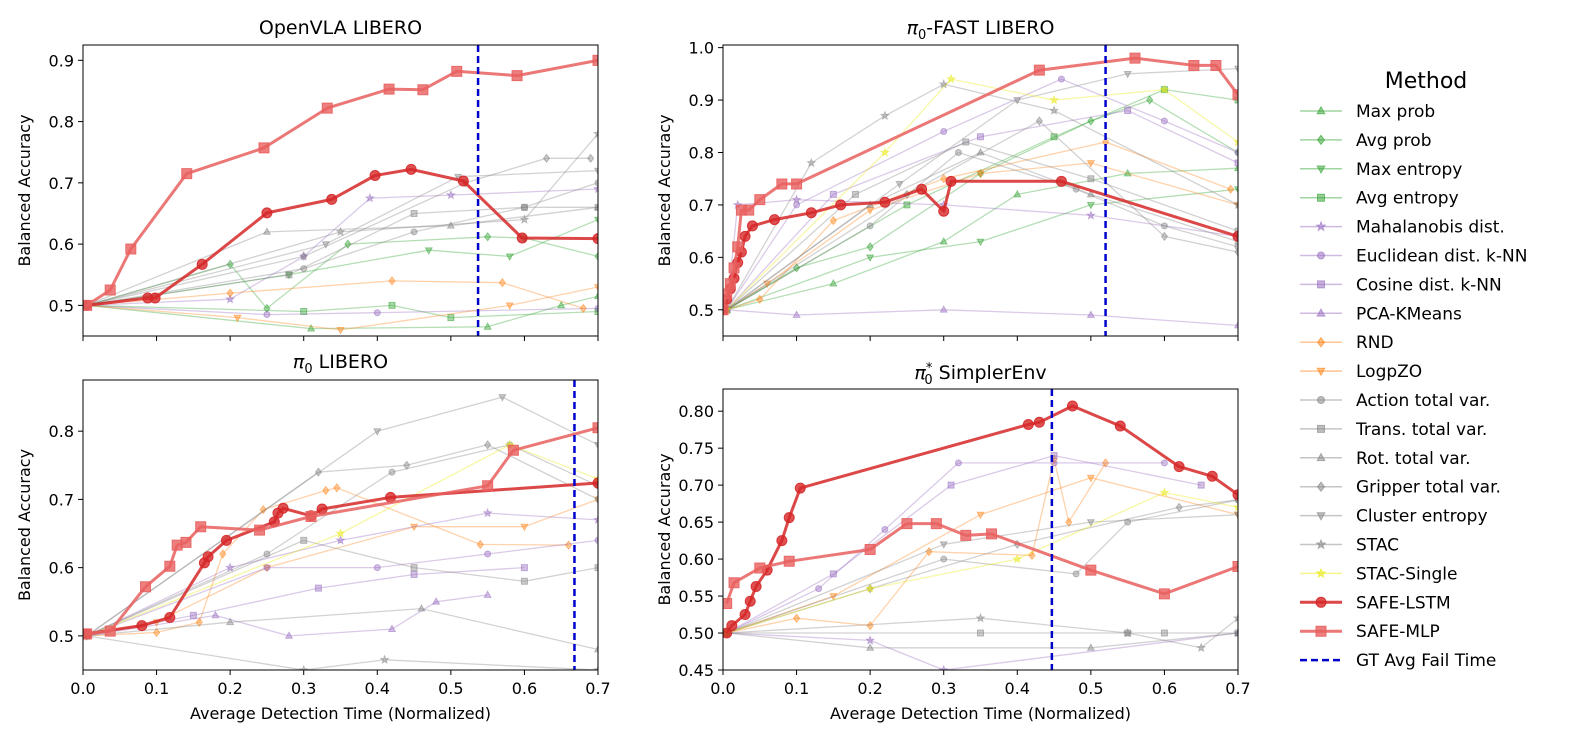  Describe the element at coordinates (340, 28) in the screenshot. I see `chart-title: OpenVLA LIBERO` at that location.